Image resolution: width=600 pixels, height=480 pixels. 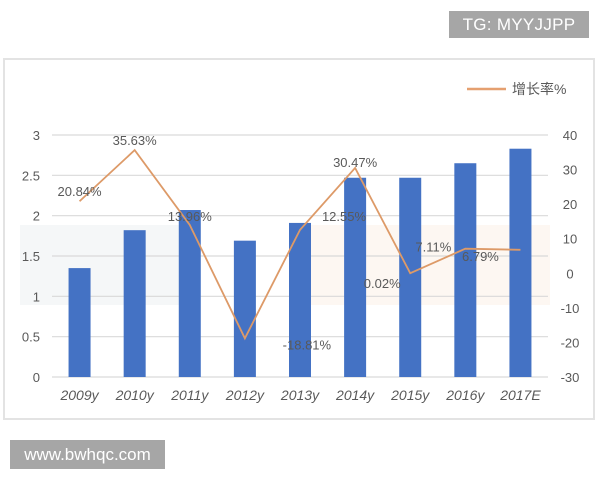 What do you see at coordinates (480, 256) in the screenshot?
I see `growth-rate-label: 6.79%` at bounding box center [480, 256].